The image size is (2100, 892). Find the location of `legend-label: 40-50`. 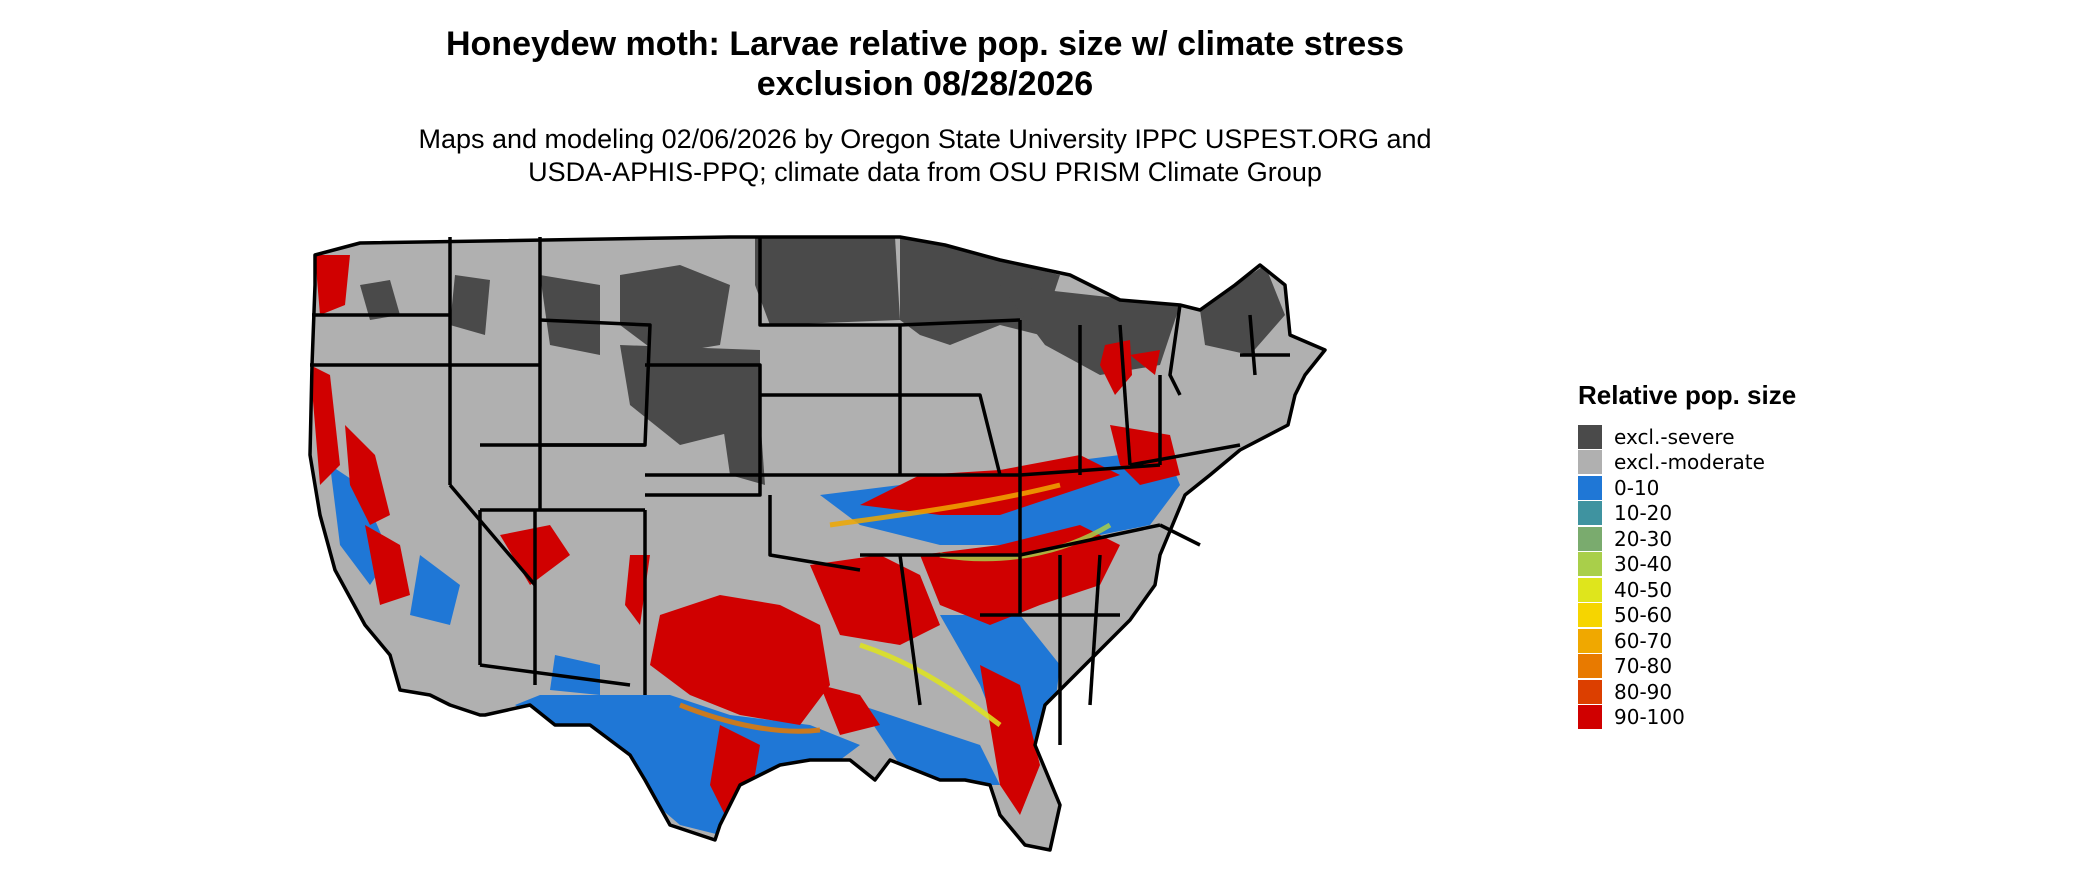

legend-label: 40-50 is located at coordinates (1643, 589).